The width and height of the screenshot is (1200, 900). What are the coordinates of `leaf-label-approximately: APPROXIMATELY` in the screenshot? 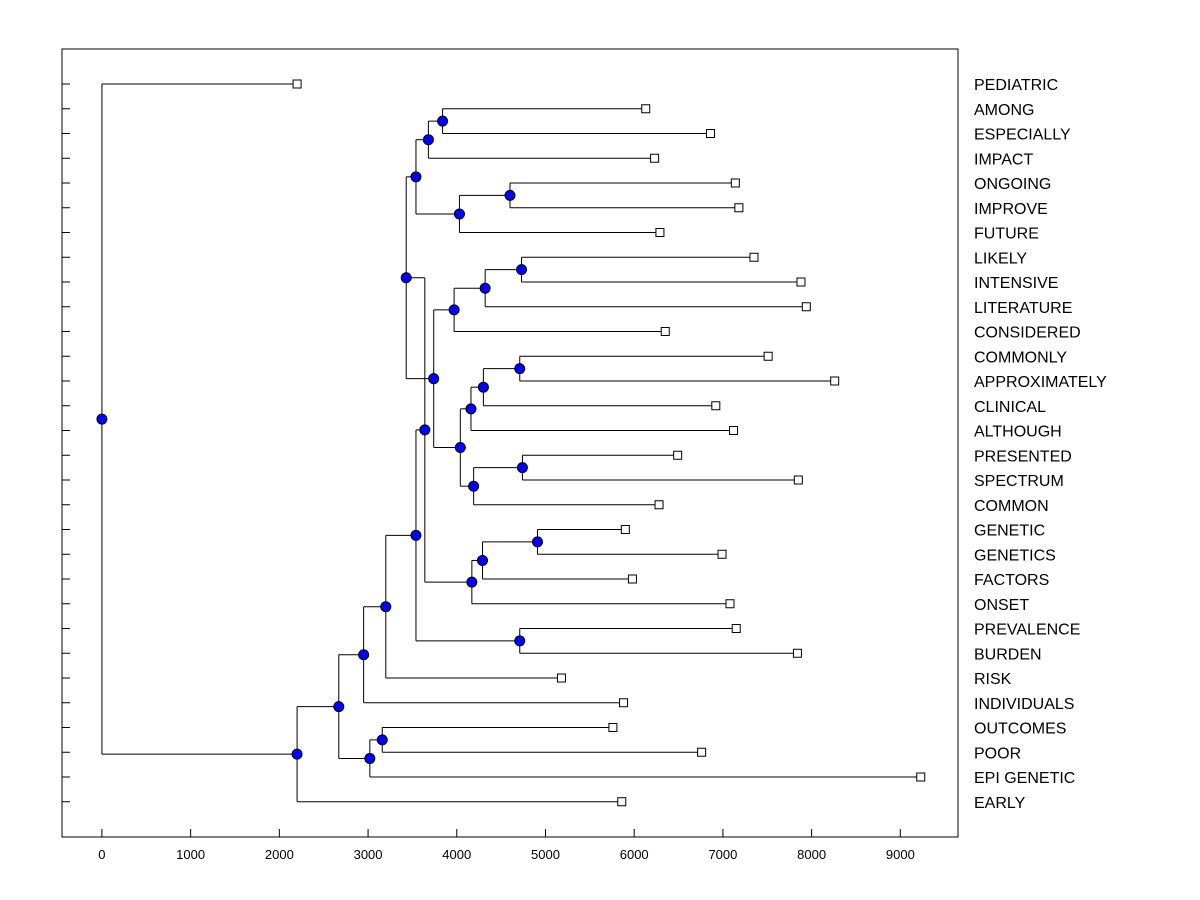 It's located at (1040, 382).